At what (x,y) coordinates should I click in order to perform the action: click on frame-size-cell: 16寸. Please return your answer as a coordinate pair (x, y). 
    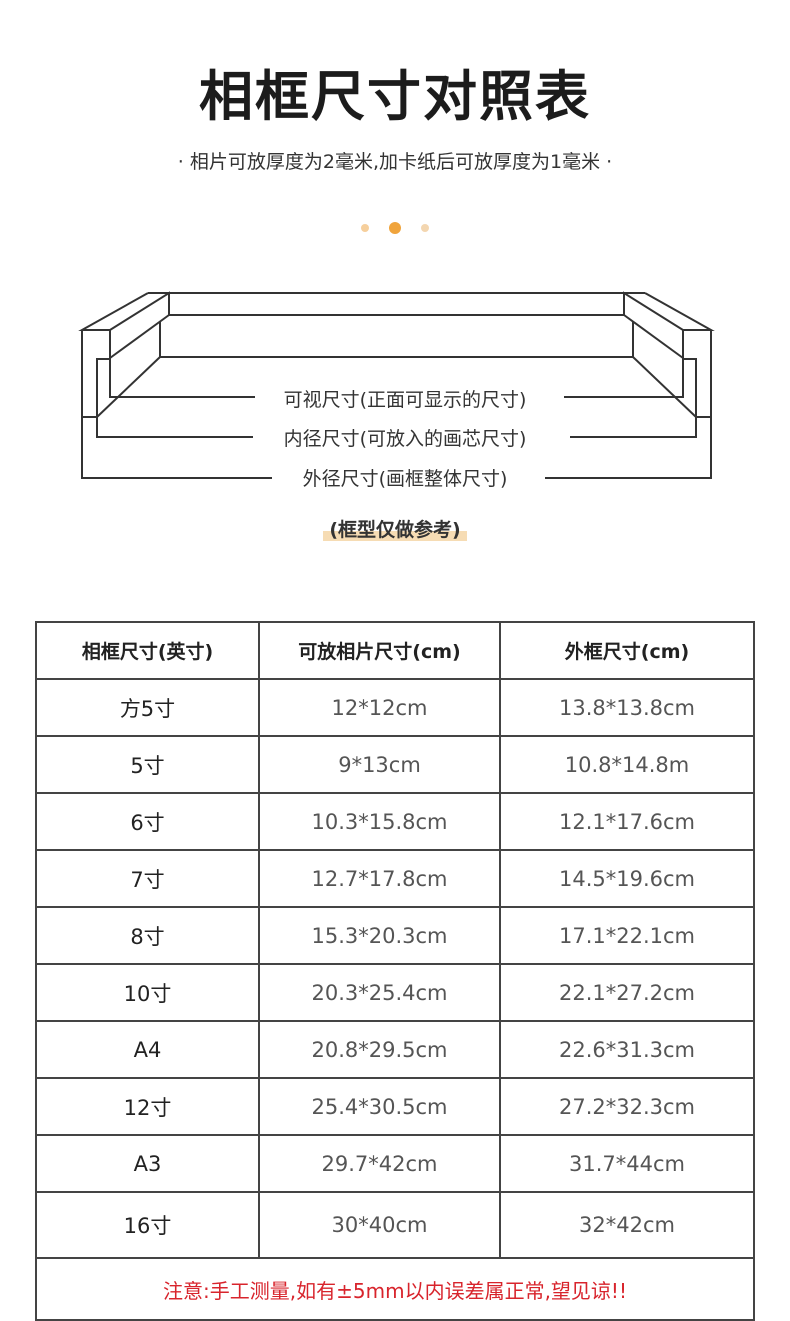
    Looking at the image, I should click on (147, 1225).